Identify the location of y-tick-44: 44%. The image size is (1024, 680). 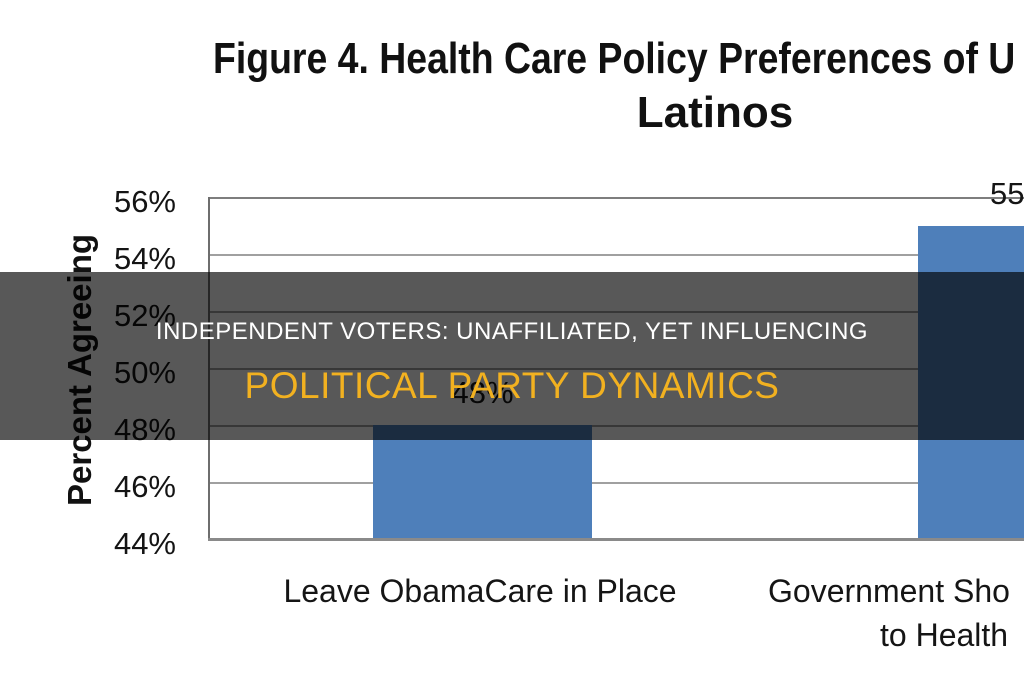
(144, 543).